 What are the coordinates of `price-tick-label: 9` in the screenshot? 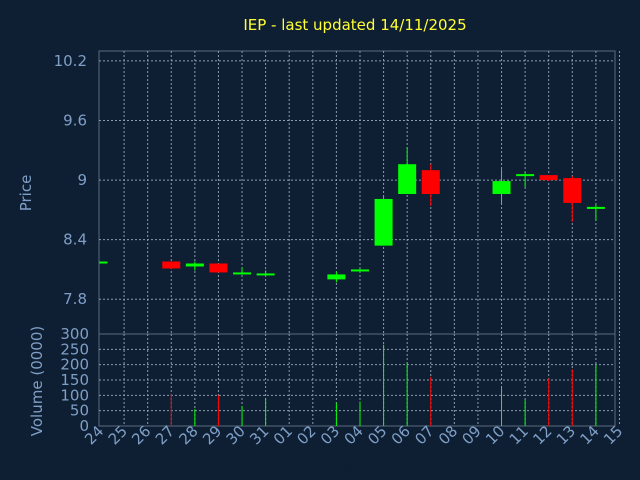 It's located at (82, 180).